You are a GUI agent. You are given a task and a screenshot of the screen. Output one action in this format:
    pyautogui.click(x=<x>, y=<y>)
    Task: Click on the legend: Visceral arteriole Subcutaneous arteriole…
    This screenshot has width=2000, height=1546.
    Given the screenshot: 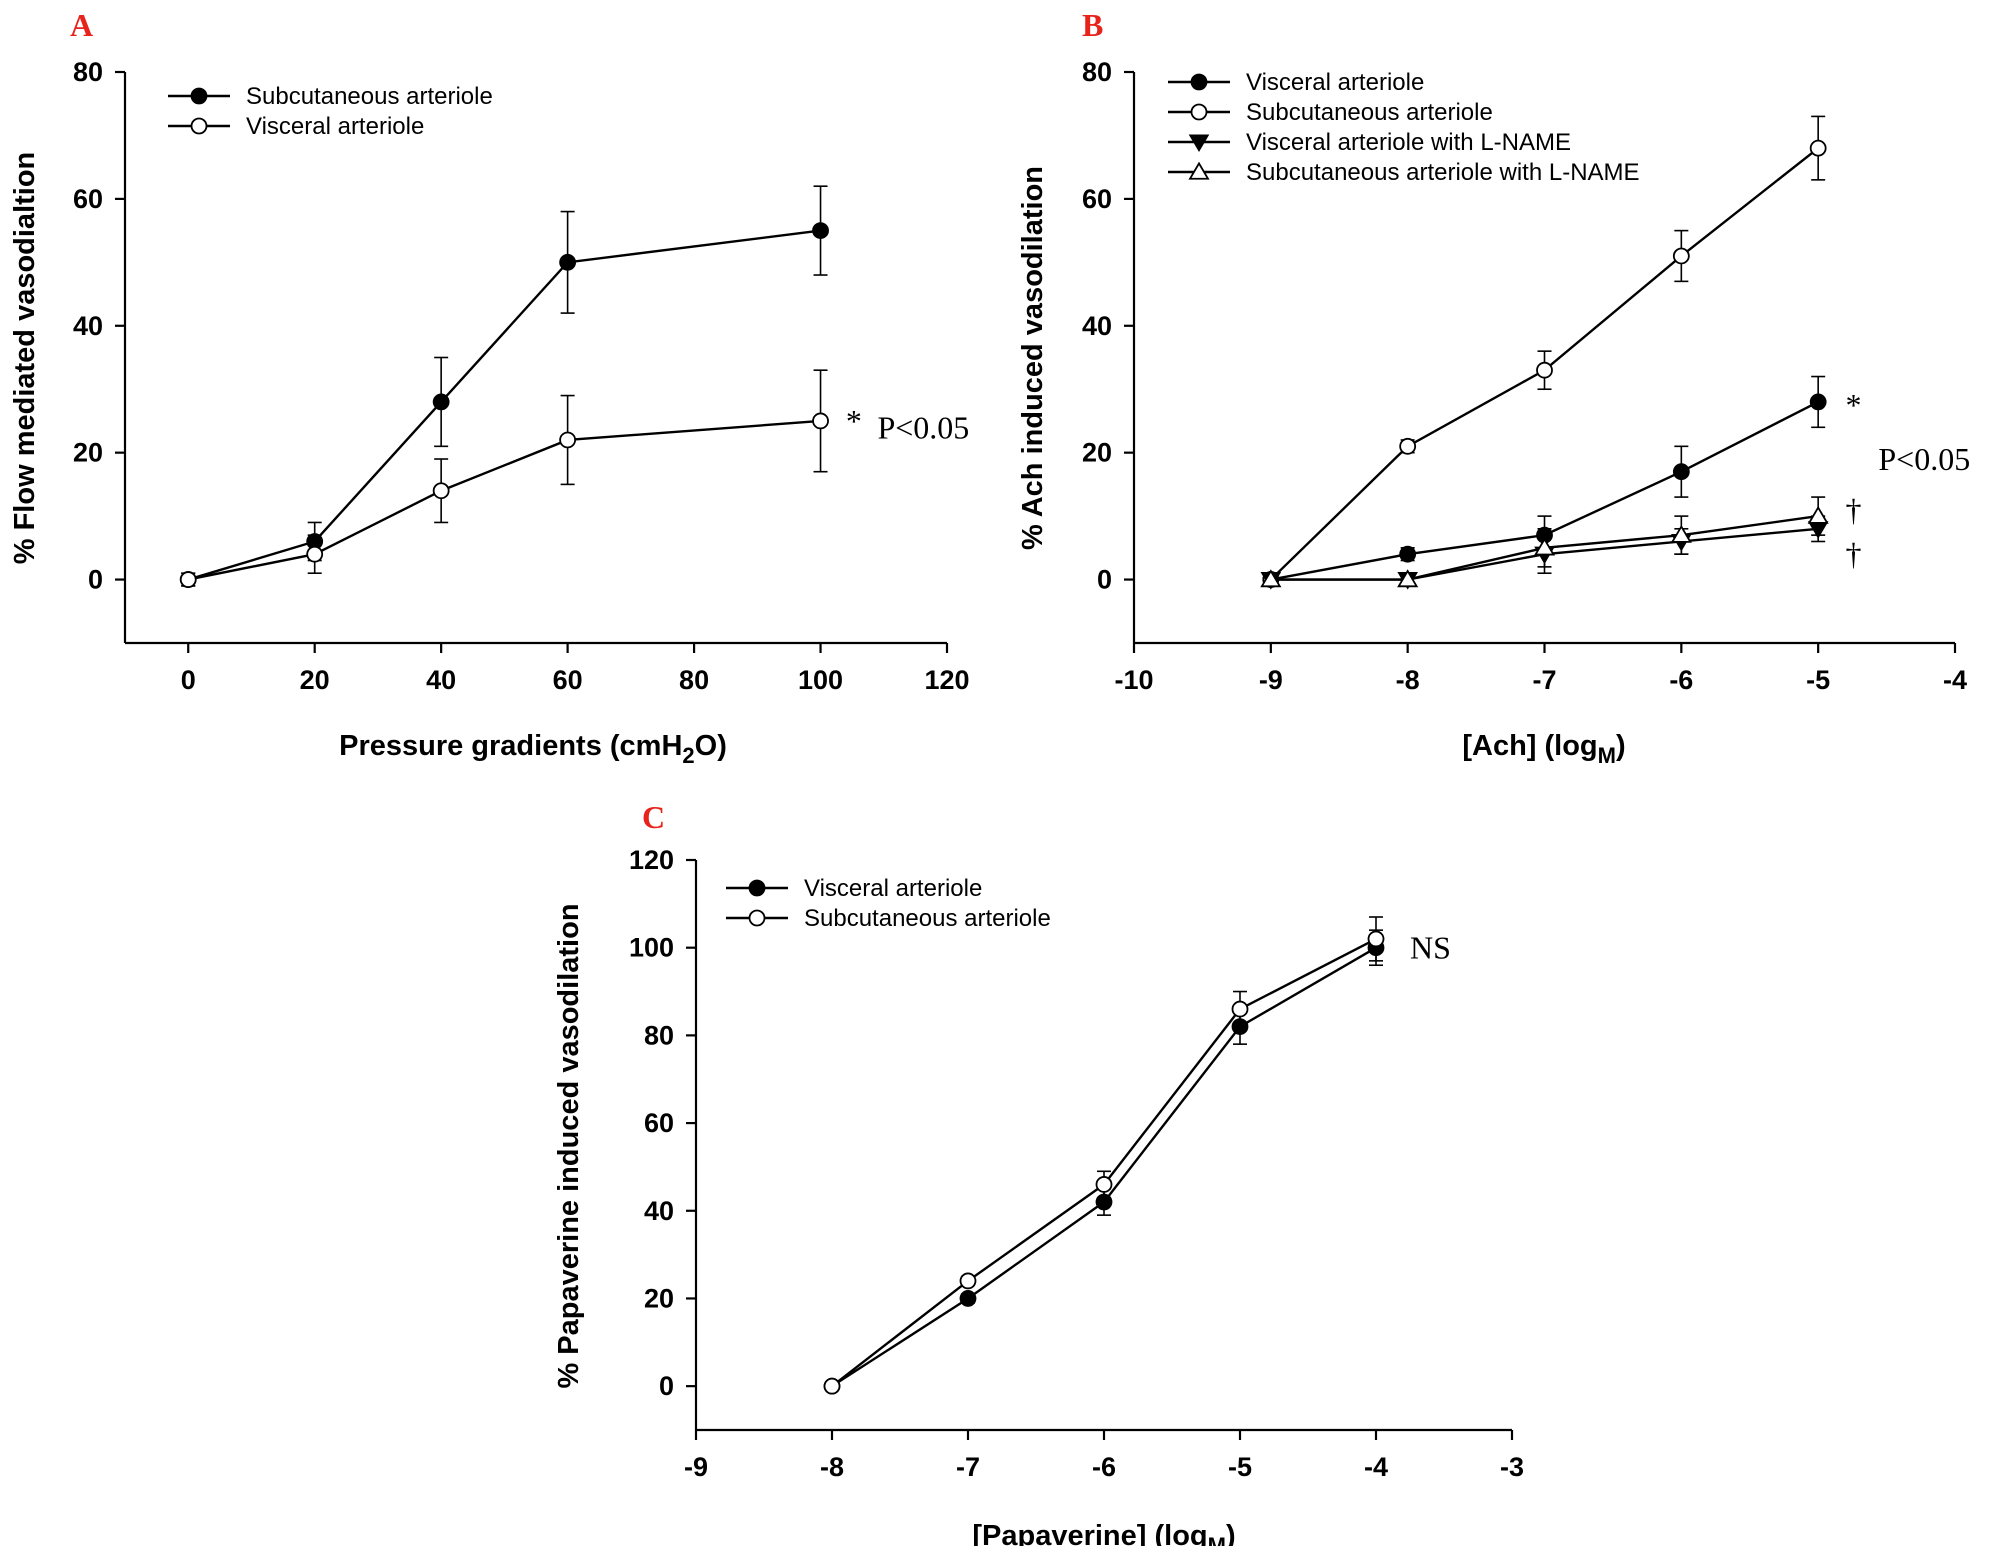 What is the action you would take?
    pyautogui.click(x=1404, y=127)
    